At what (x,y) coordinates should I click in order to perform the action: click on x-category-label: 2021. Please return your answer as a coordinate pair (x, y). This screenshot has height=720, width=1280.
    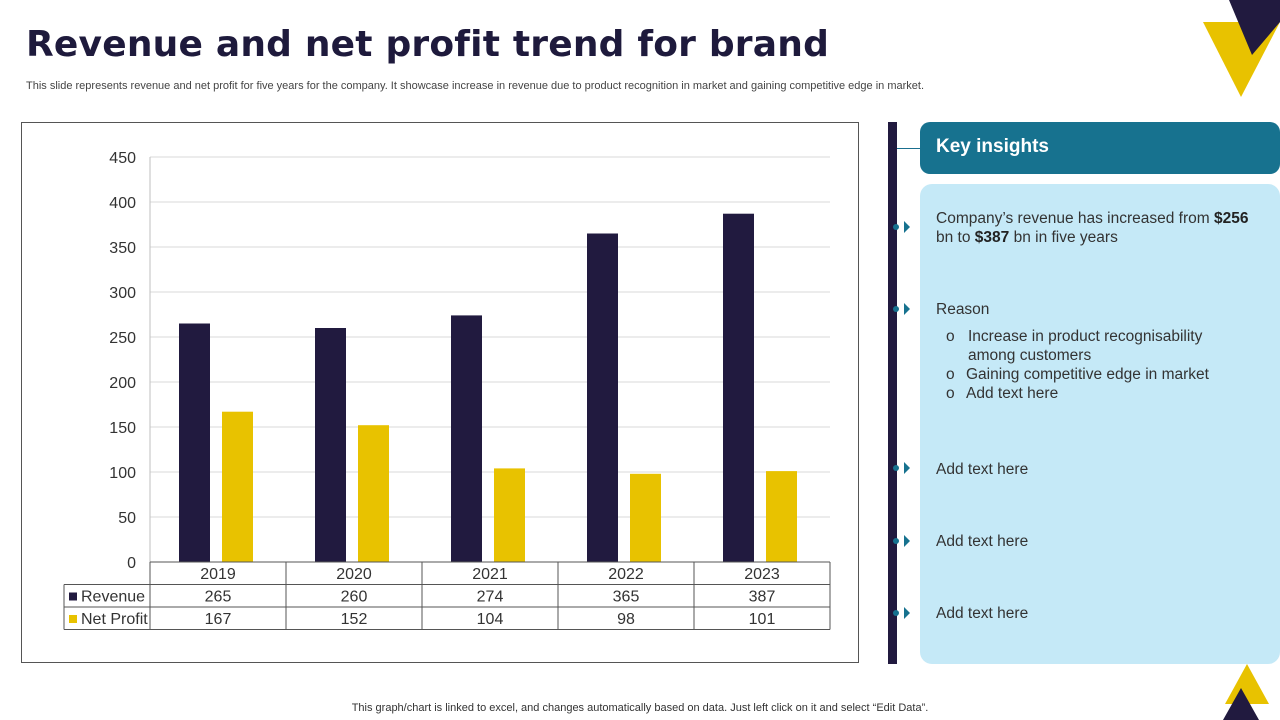
    Looking at the image, I should click on (490, 574).